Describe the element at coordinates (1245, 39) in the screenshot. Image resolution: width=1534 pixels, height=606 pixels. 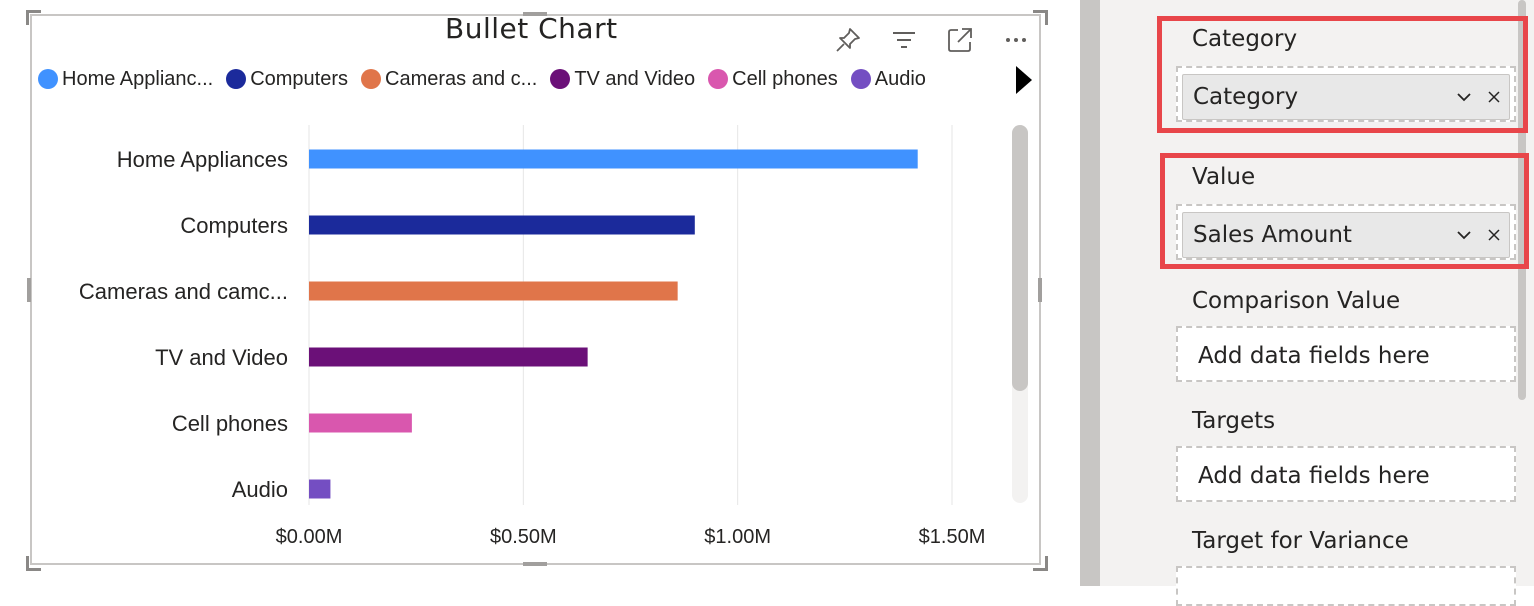
I see `category-well-label: Category` at that location.